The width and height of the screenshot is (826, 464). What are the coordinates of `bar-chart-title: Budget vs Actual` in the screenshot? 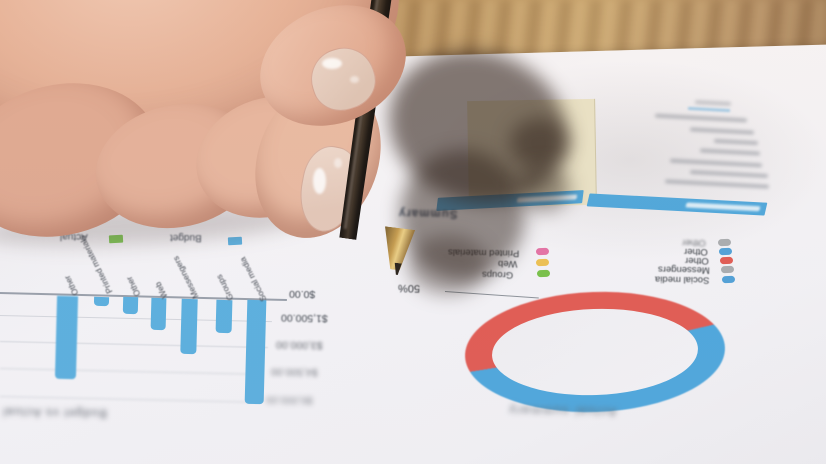 It's located at (54, 412).